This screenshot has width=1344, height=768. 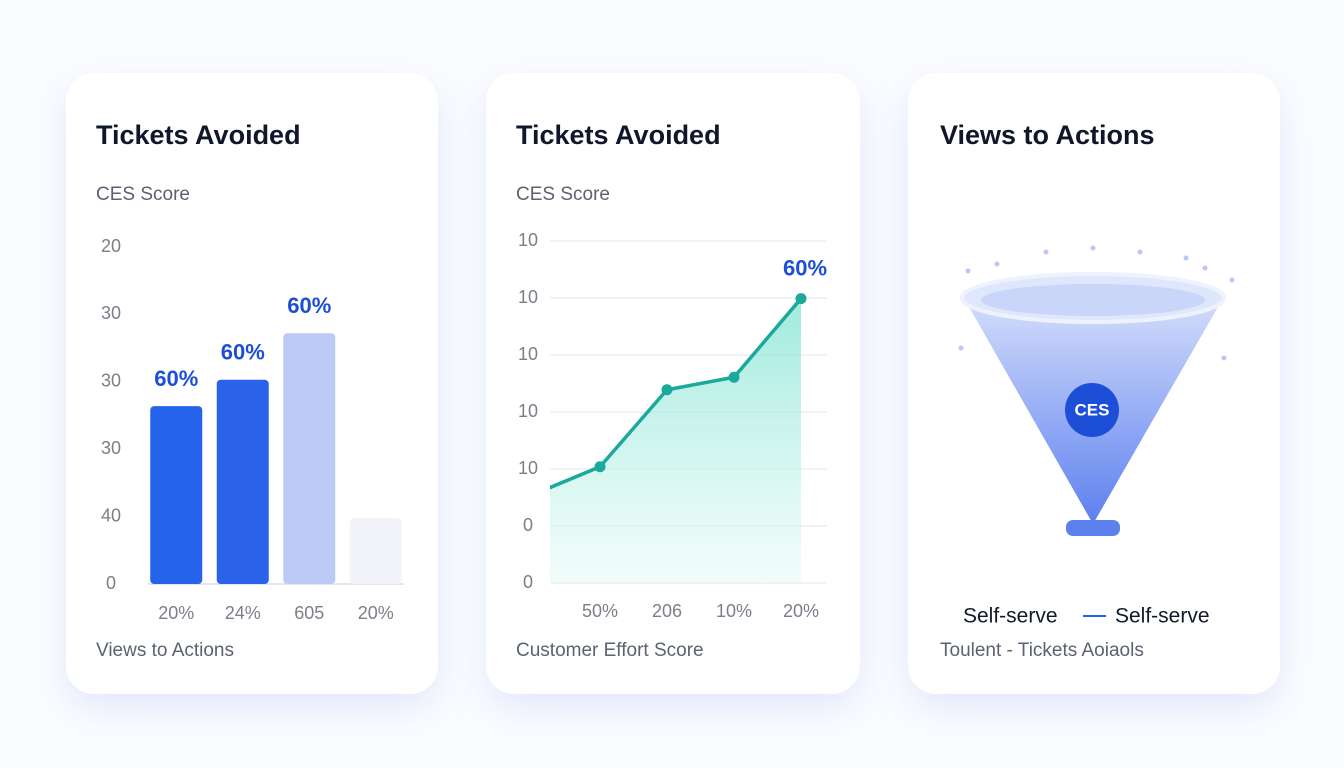 I want to click on y-tick-label: 20, so click(x=111, y=246).